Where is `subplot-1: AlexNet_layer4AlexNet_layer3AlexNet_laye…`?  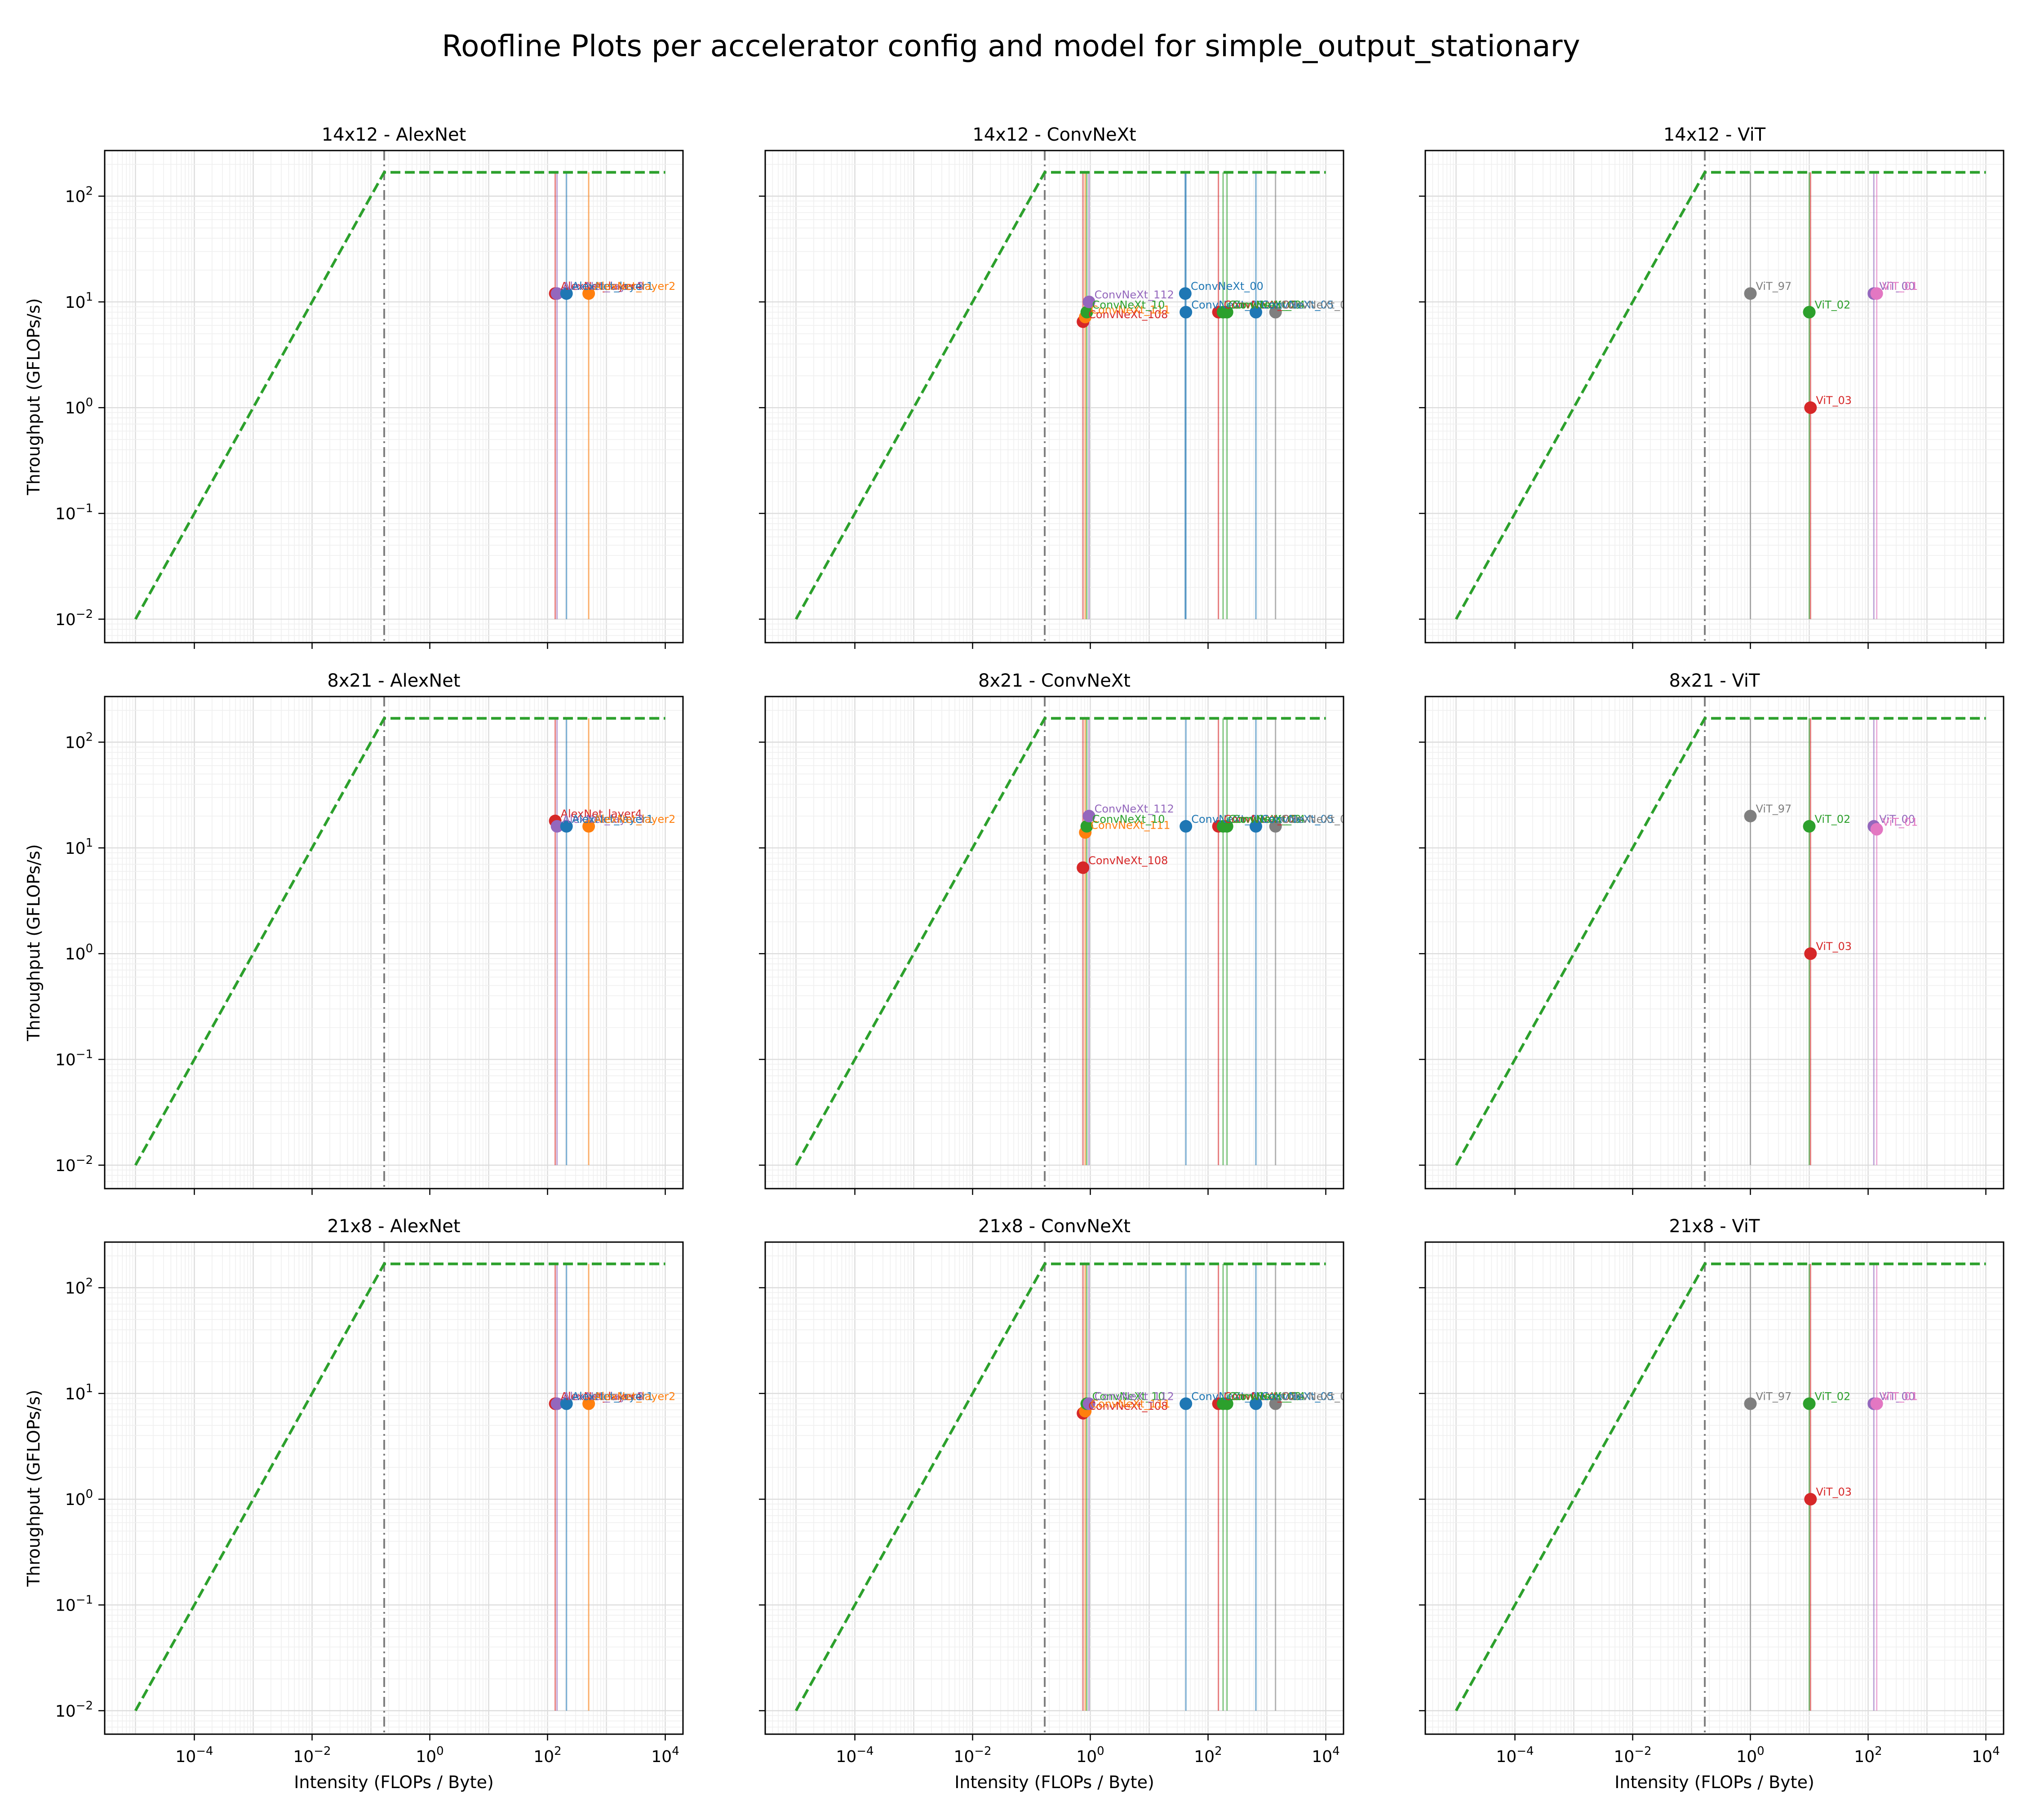 subplot-1: AlexNet_layer4AlexNet_layer3AlexNet_laye… is located at coordinates (354, 386).